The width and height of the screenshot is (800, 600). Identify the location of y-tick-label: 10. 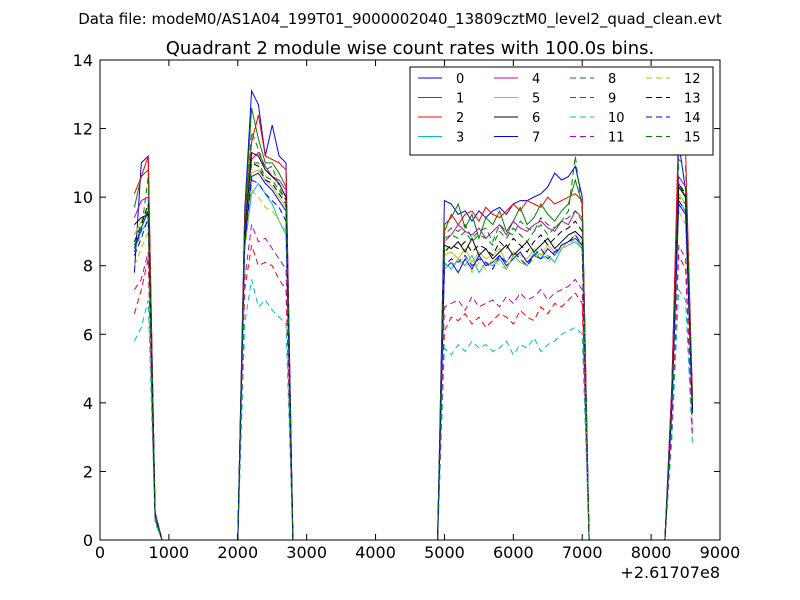
(83, 197).